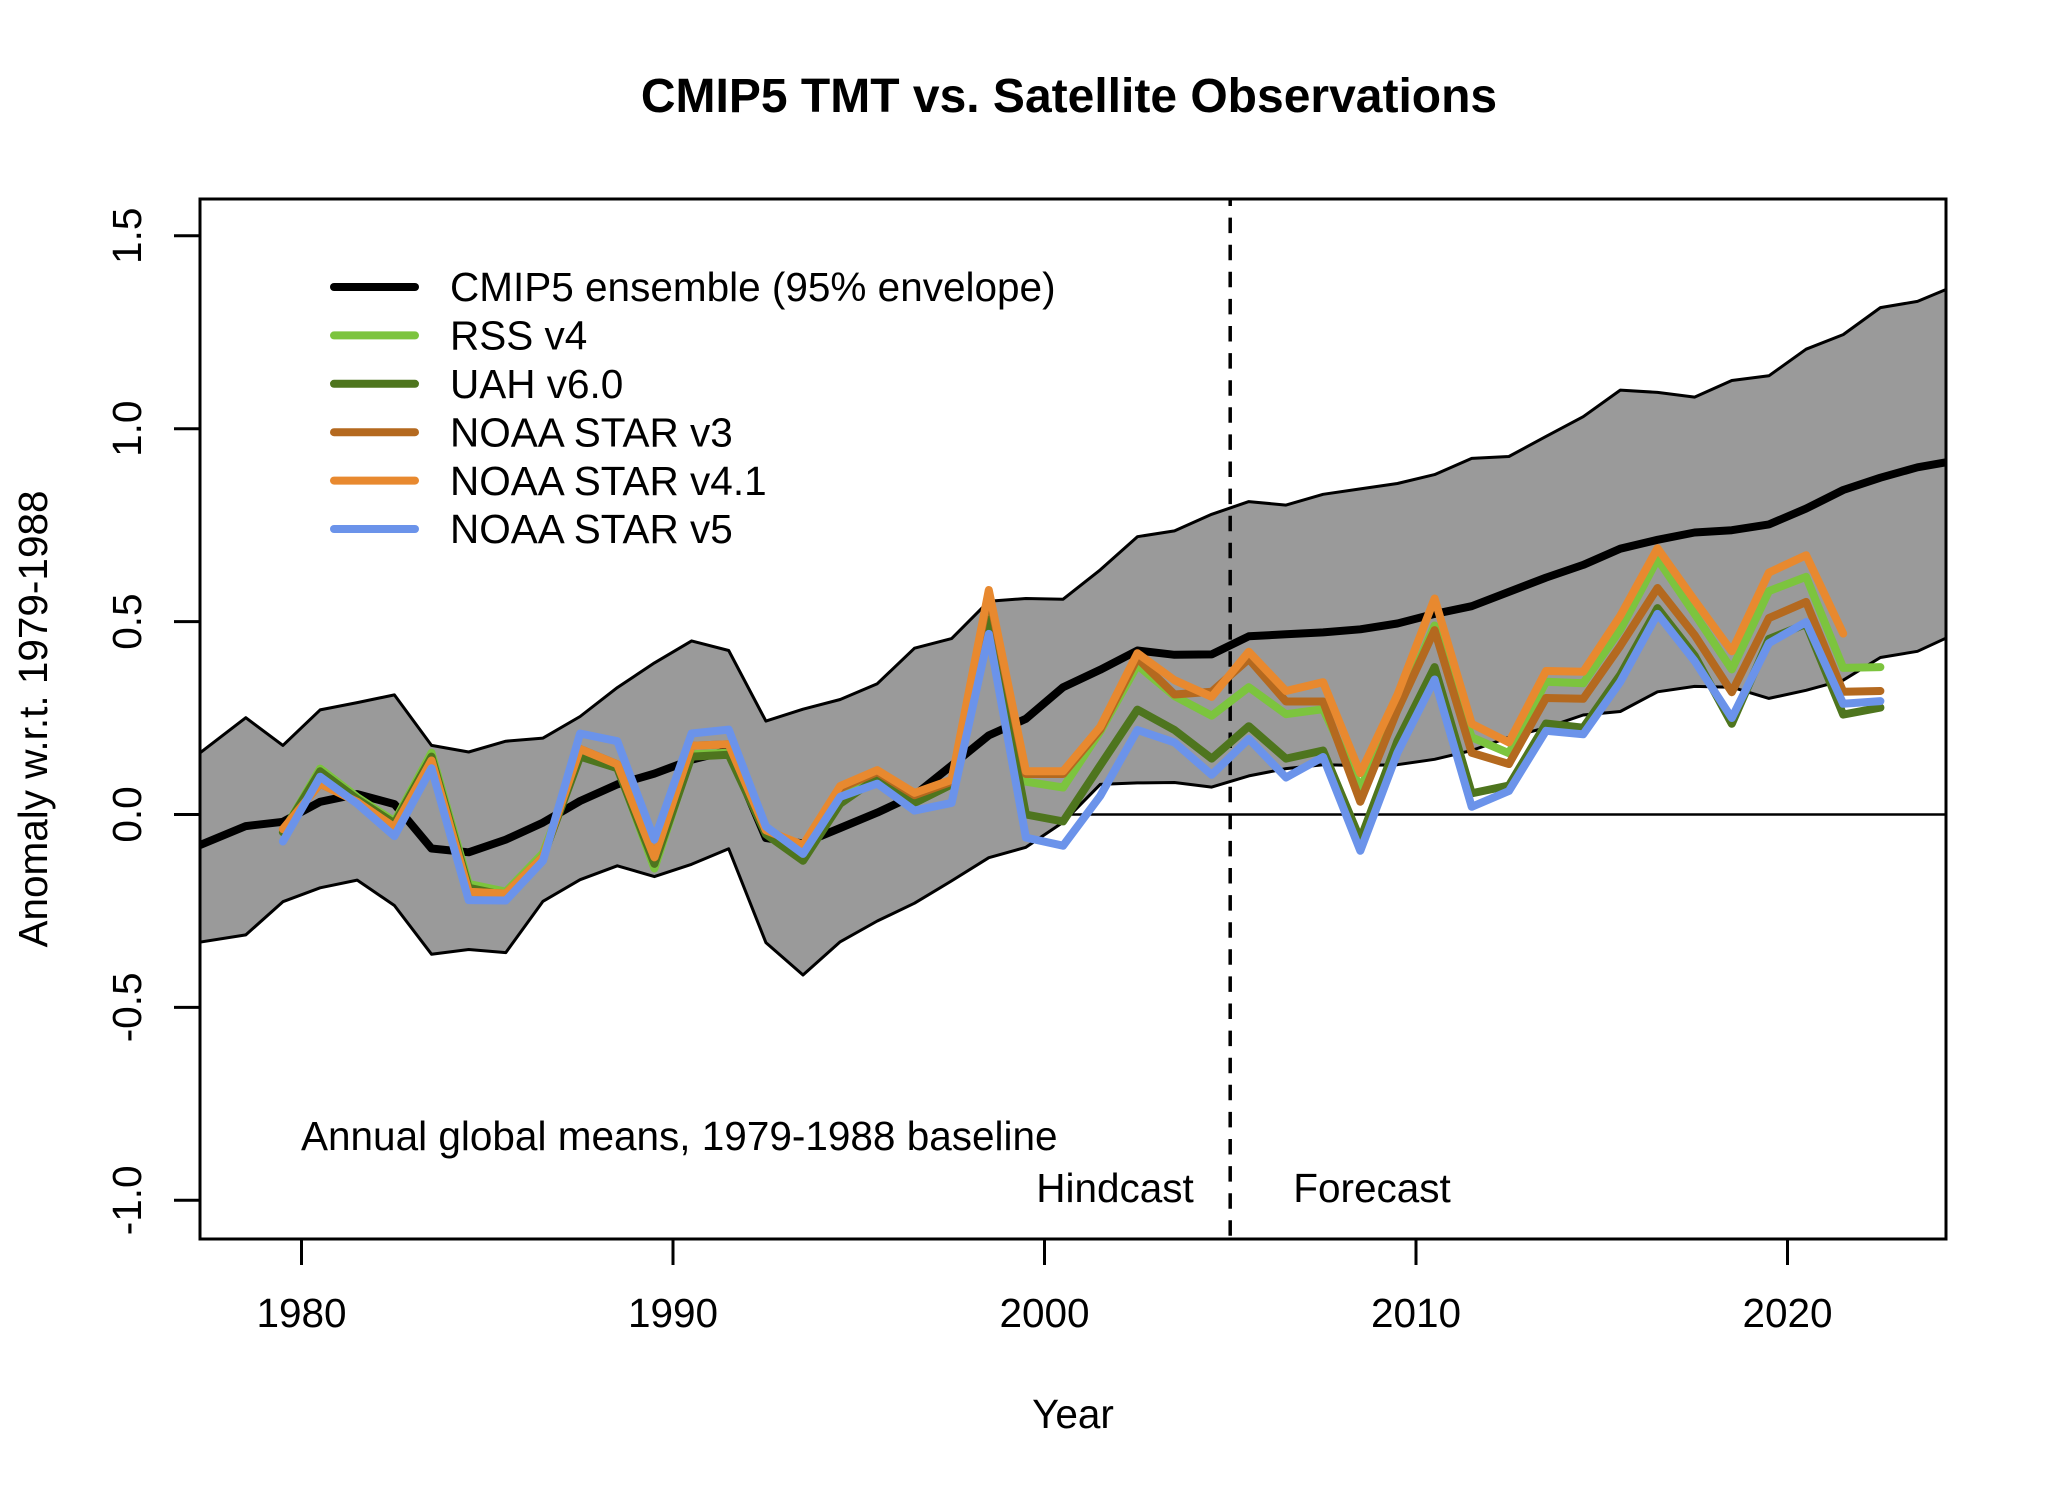 The height and width of the screenshot is (1493, 2048). Describe the element at coordinates (1787, 1313) in the screenshot. I see `svg-text: 2020` at that location.